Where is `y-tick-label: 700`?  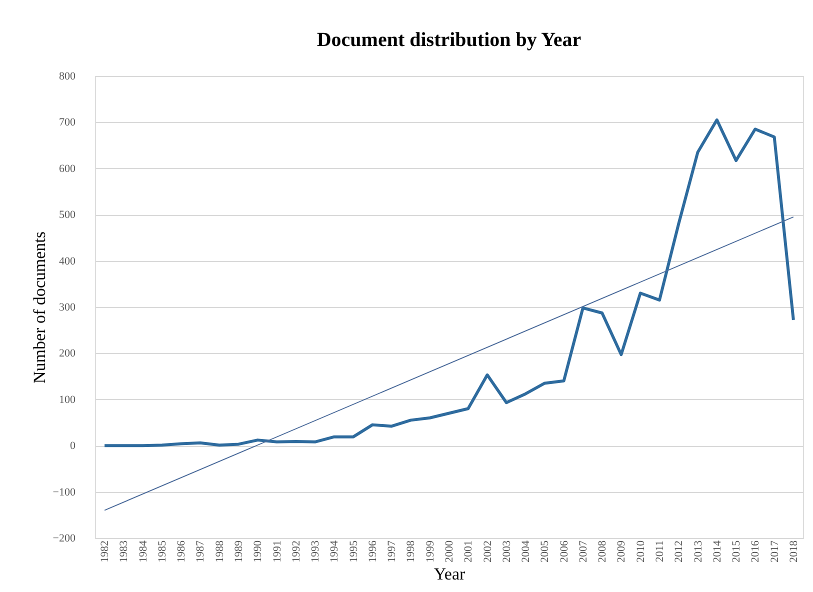 y-tick-label: 700 is located at coordinates (67, 122).